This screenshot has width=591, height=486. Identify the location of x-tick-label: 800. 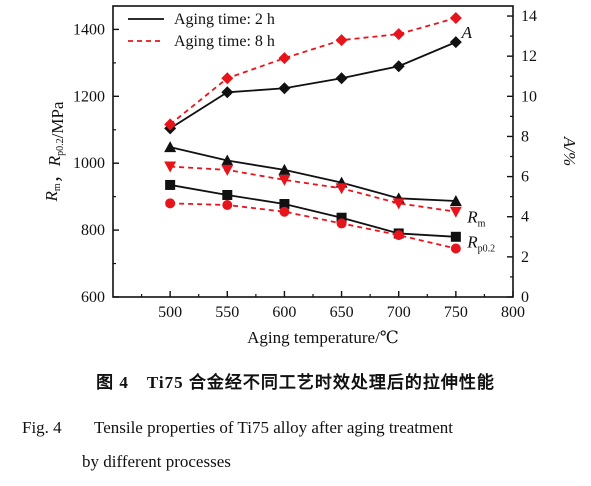
(513, 312).